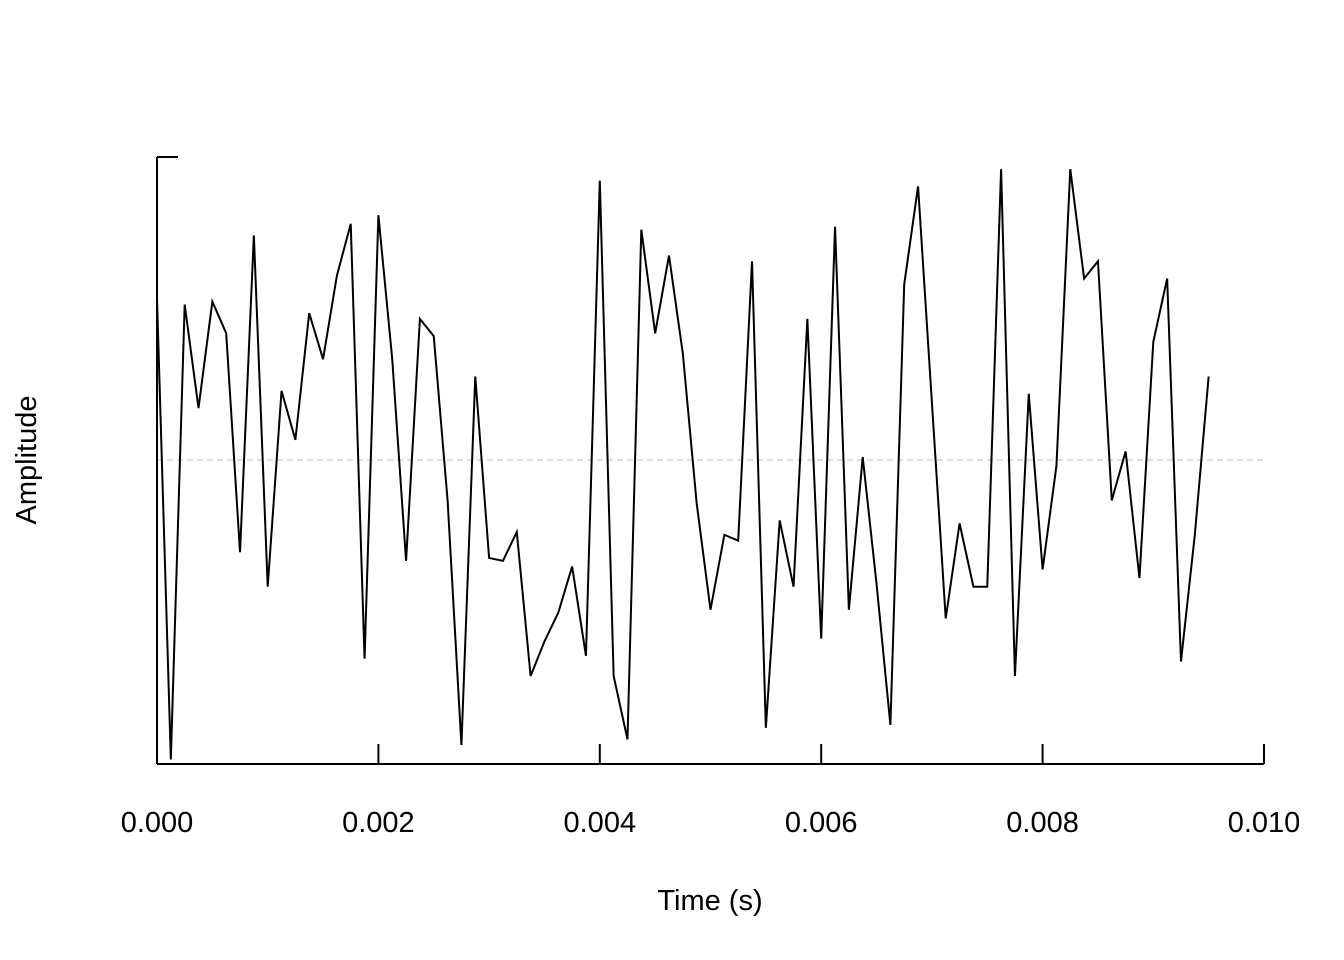 This screenshot has height=960, width=1344. What do you see at coordinates (1264, 823) in the screenshot?
I see `x-tick-label: 0.010` at bounding box center [1264, 823].